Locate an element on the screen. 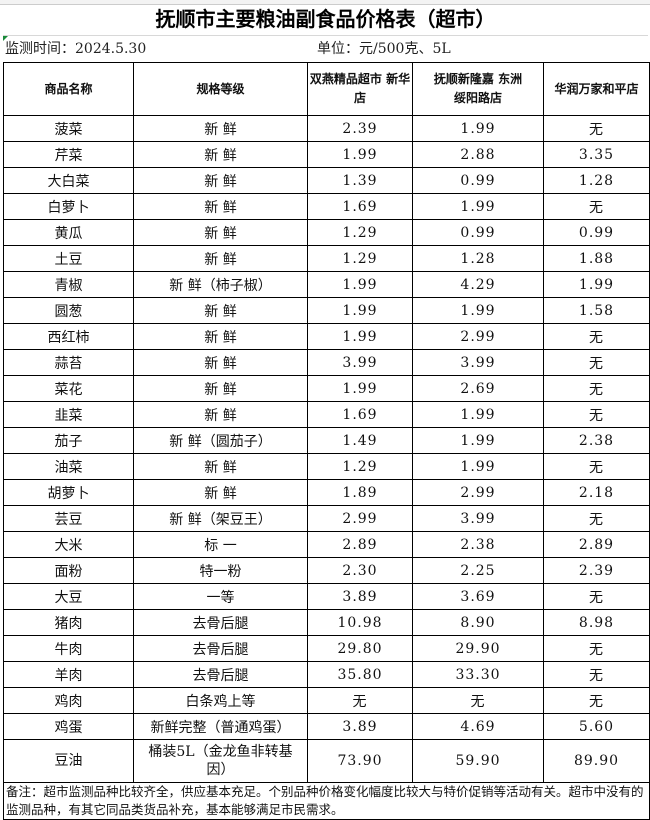  product-cell: 胡萝卜 is located at coordinates (68, 492).